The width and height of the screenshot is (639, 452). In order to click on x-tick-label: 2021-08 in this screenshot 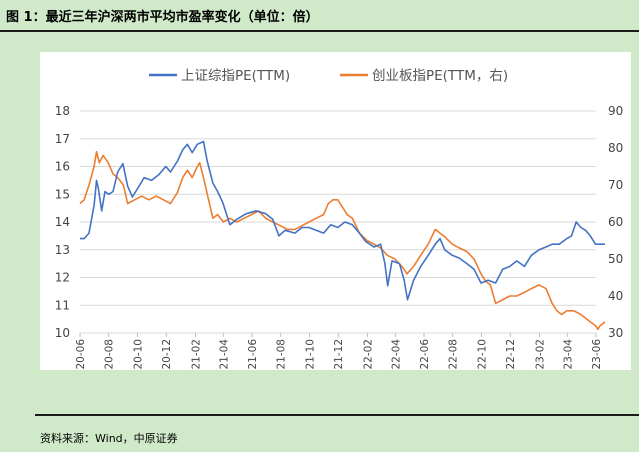, I will do `click(282, 354)`.